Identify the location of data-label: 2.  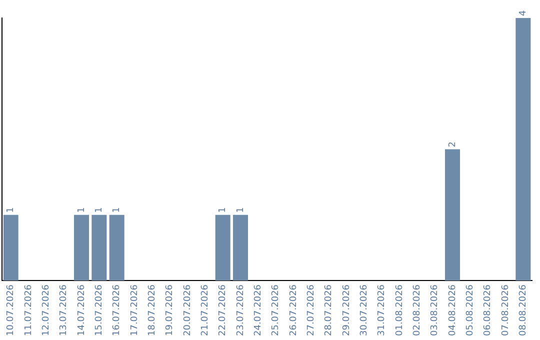
(453, 145).